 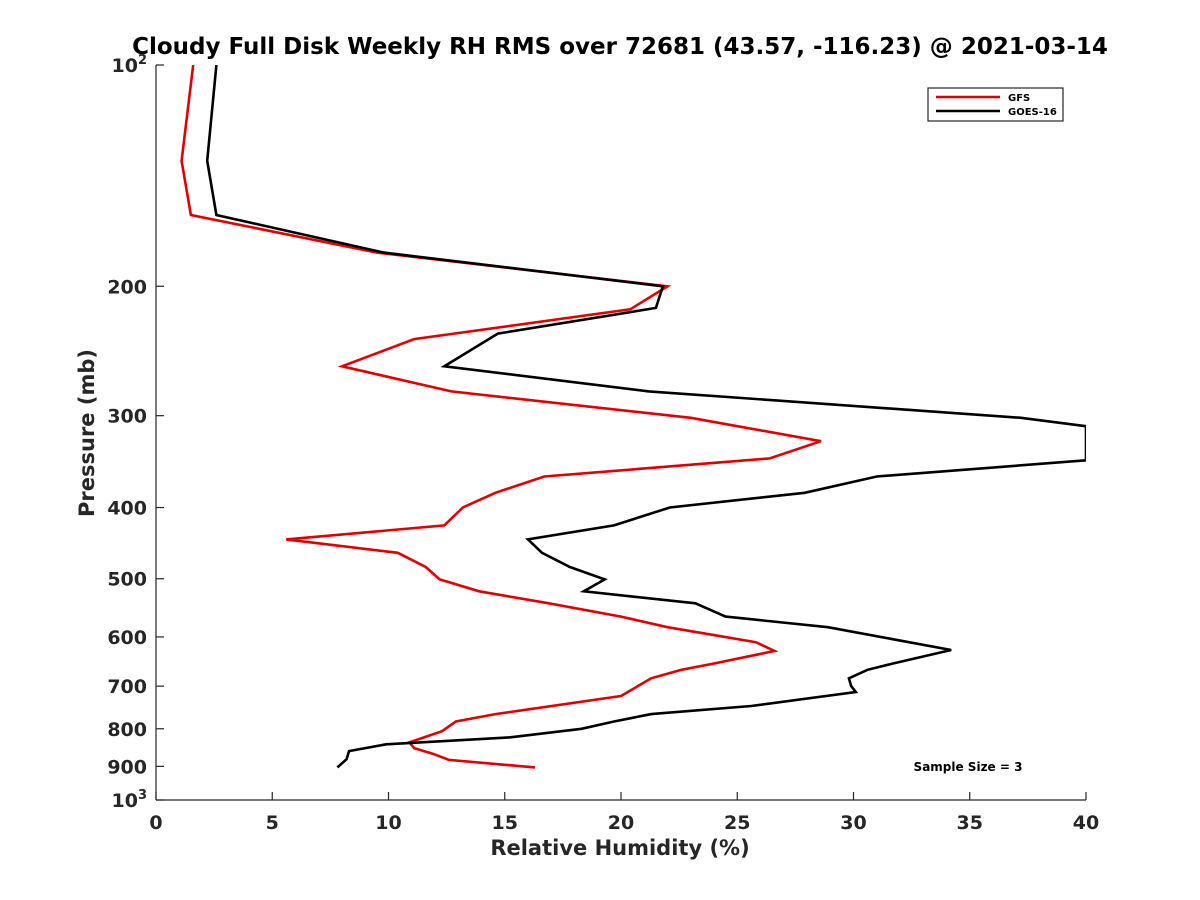 I want to click on x-tick-label: 30, so click(x=853, y=823).